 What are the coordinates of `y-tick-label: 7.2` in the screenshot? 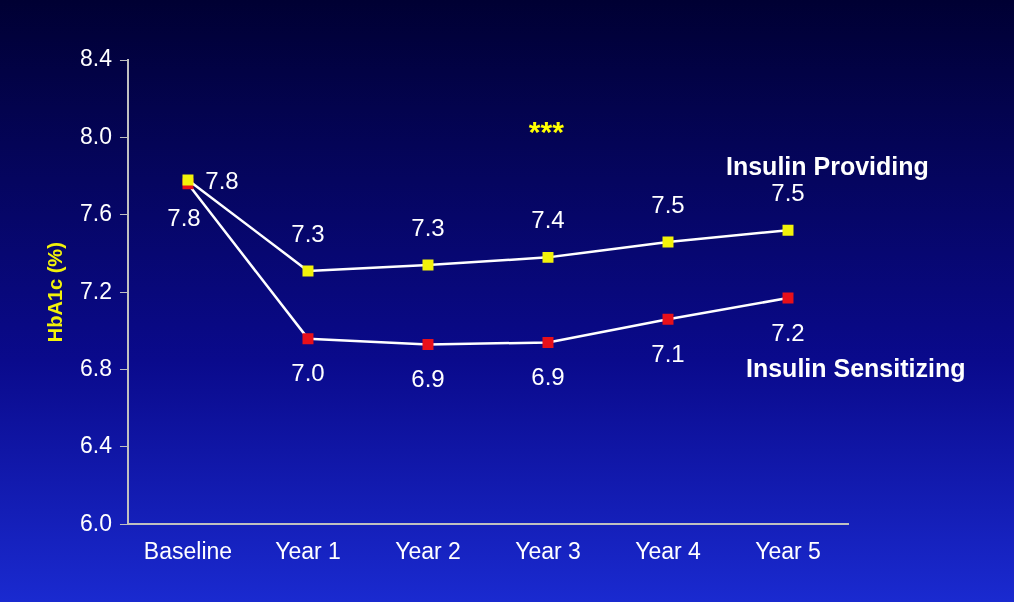 It's located at (95, 290).